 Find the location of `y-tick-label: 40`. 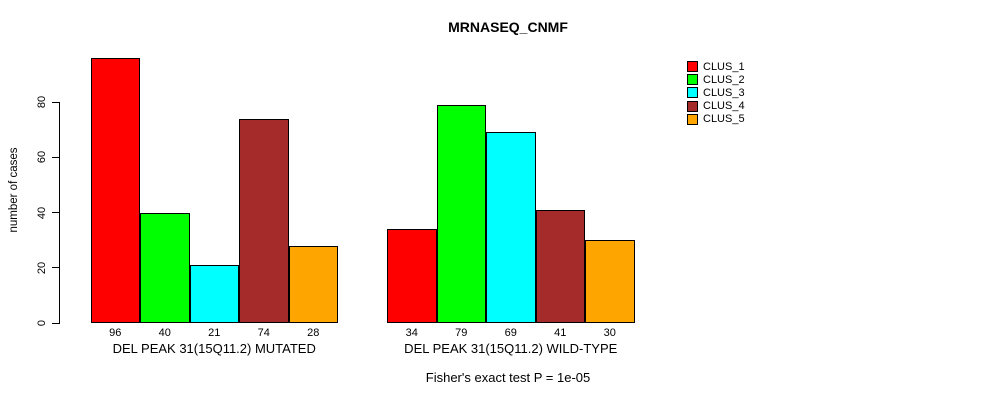

y-tick-label: 40 is located at coordinates (42, 212).